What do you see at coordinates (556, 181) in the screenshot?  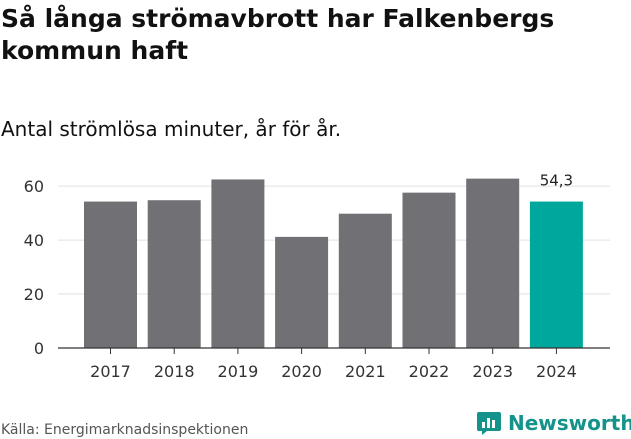 I see `data-label: 54,3` at bounding box center [556, 181].